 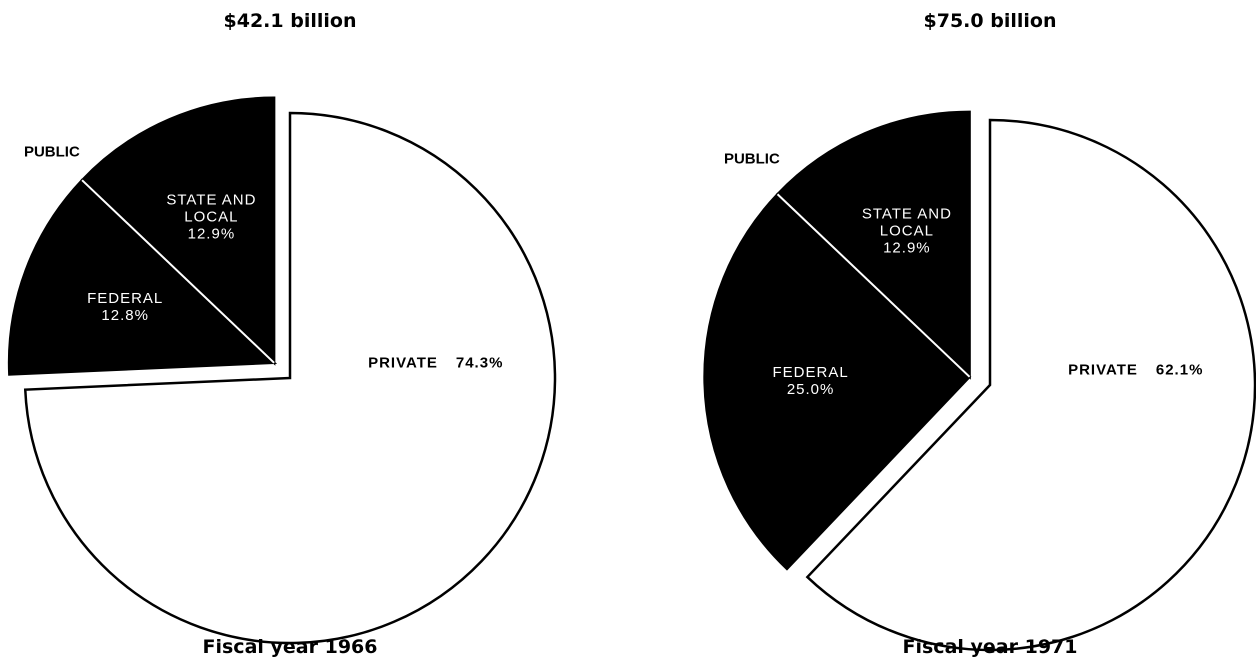 I want to click on value-label: 12.8%, so click(x=125, y=316).